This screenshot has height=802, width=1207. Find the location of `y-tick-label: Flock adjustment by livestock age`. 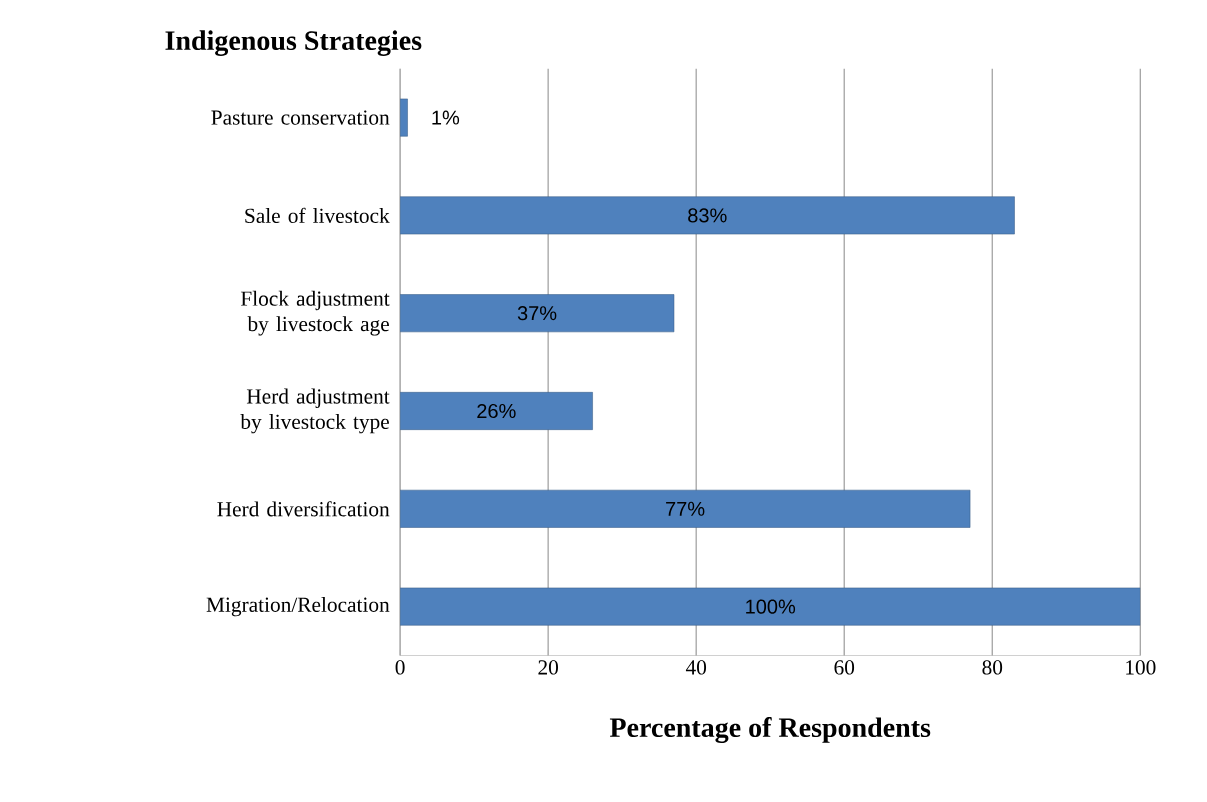

y-tick-label: Flock adjustment by livestock age is located at coordinates (315, 313).